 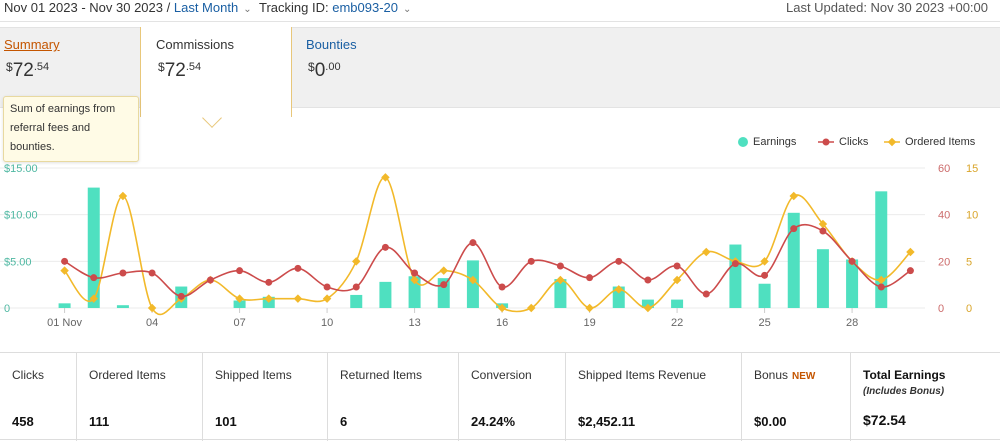 What do you see at coordinates (804, 376) in the screenshot?
I see `new-badge: NEW` at bounding box center [804, 376].